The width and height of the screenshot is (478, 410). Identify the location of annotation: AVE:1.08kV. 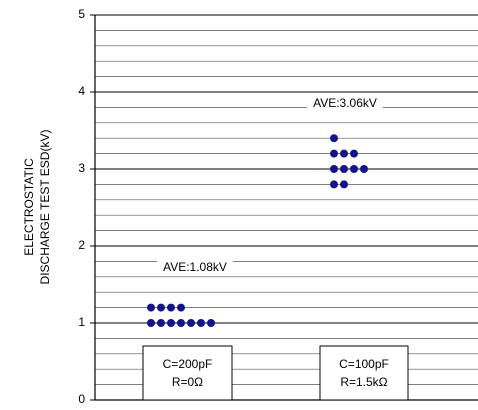
(195, 267).